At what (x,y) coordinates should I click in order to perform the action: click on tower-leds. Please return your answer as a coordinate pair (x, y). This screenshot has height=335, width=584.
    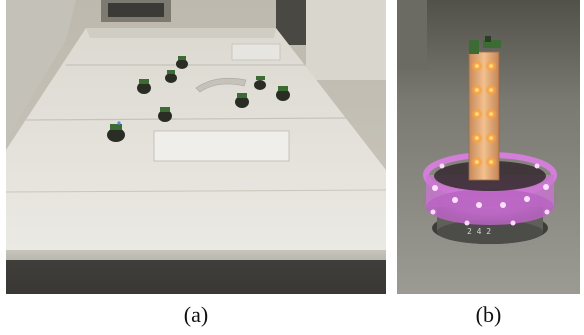
    Looking at the image, I should click on (484, 114).